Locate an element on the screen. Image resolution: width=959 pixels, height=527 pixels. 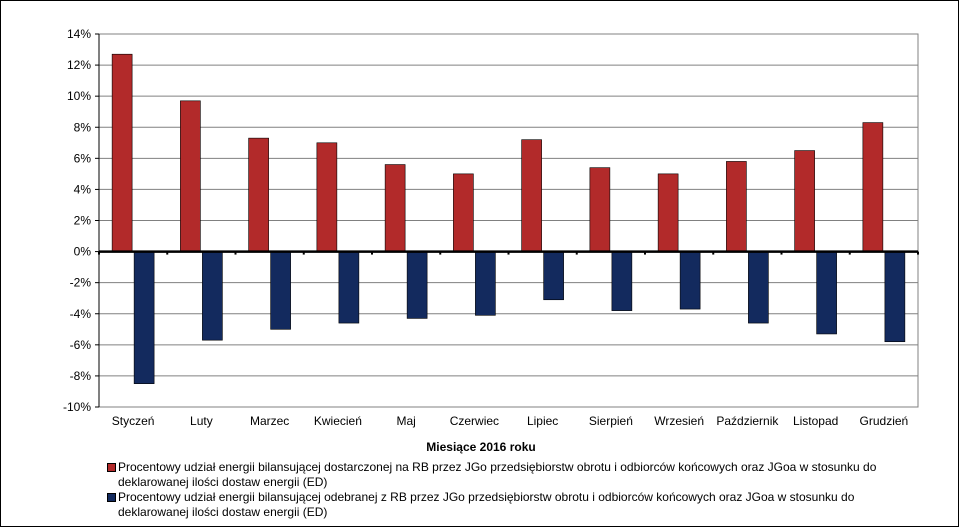
legend-swatch-delivered is located at coordinates (111, 467).